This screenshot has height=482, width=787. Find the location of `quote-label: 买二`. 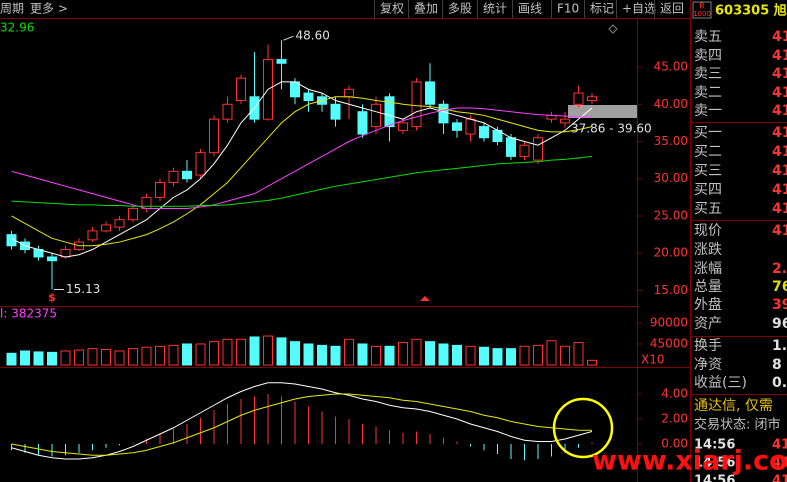

quote-label: 买二 is located at coordinates (708, 152).